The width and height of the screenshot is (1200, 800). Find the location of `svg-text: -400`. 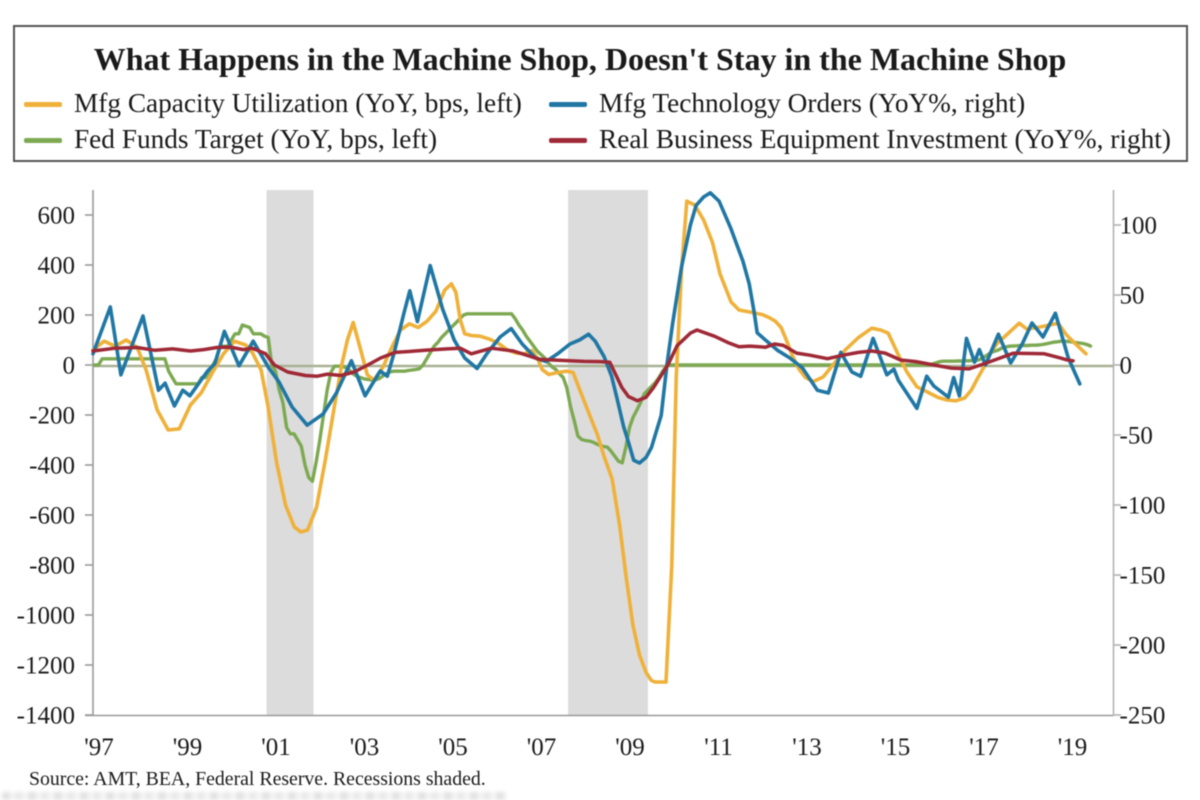

svg-text: -400 is located at coordinates (52, 466).